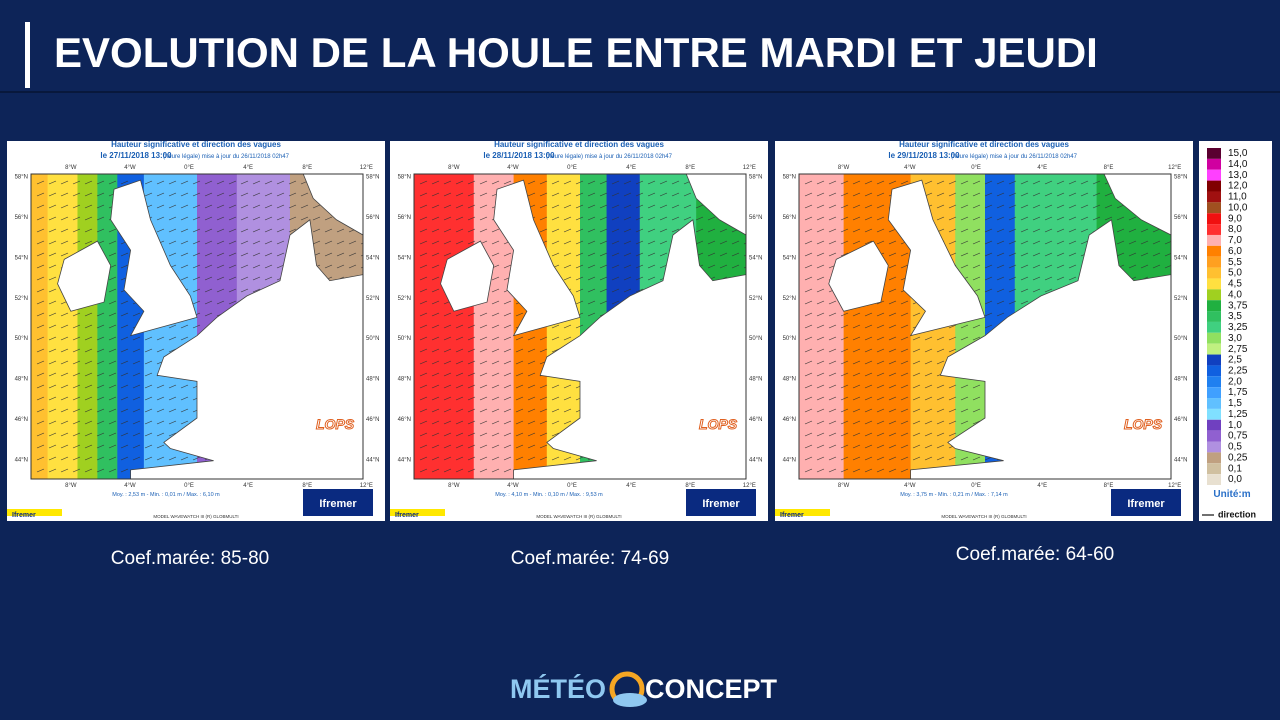 Image resolution: width=1280 pixels, height=720 pixels. Describe the element at coordinates (1214, 197) in the screenshot. I see `legend-swatch` at that location.